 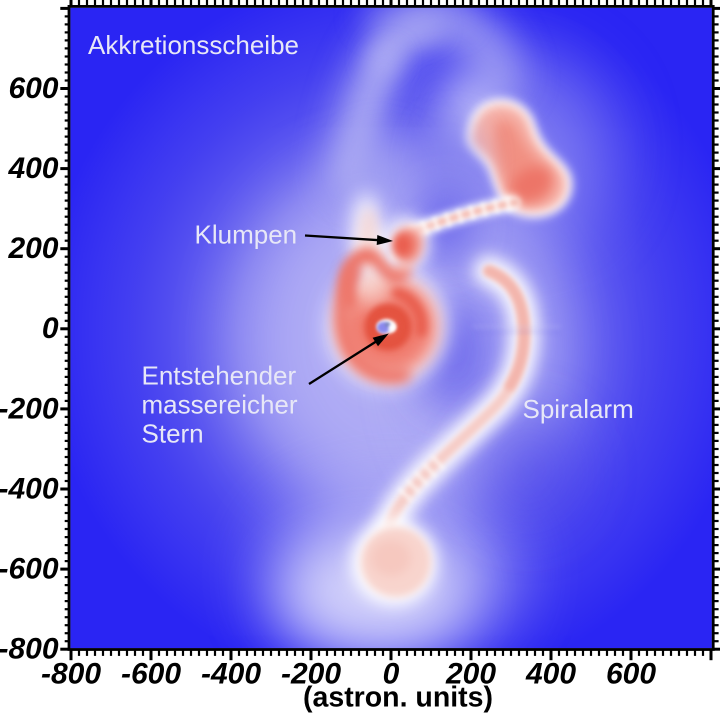 What do you see at coordinates (219, 376) in the screenshot?
I see `svg-text: Entstehender` at bounding box center [219, 376].